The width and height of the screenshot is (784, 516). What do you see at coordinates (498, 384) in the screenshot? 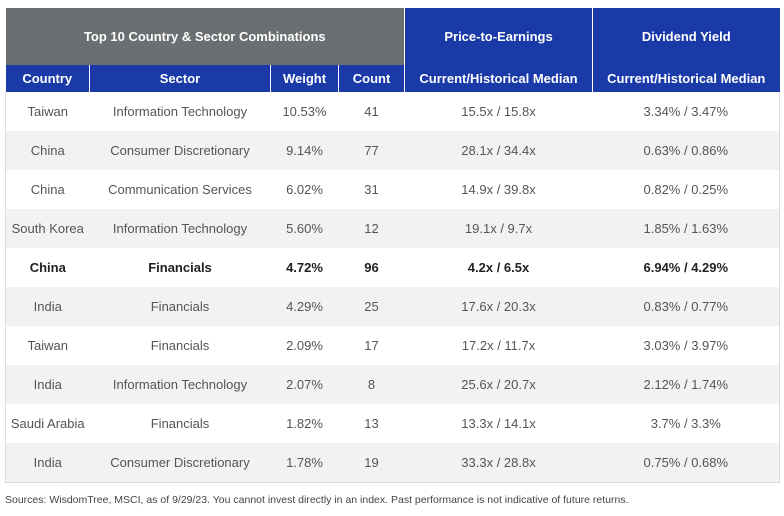
I see `table-cell: 25.6x / 20.7x` at bounding box center [498, 384].